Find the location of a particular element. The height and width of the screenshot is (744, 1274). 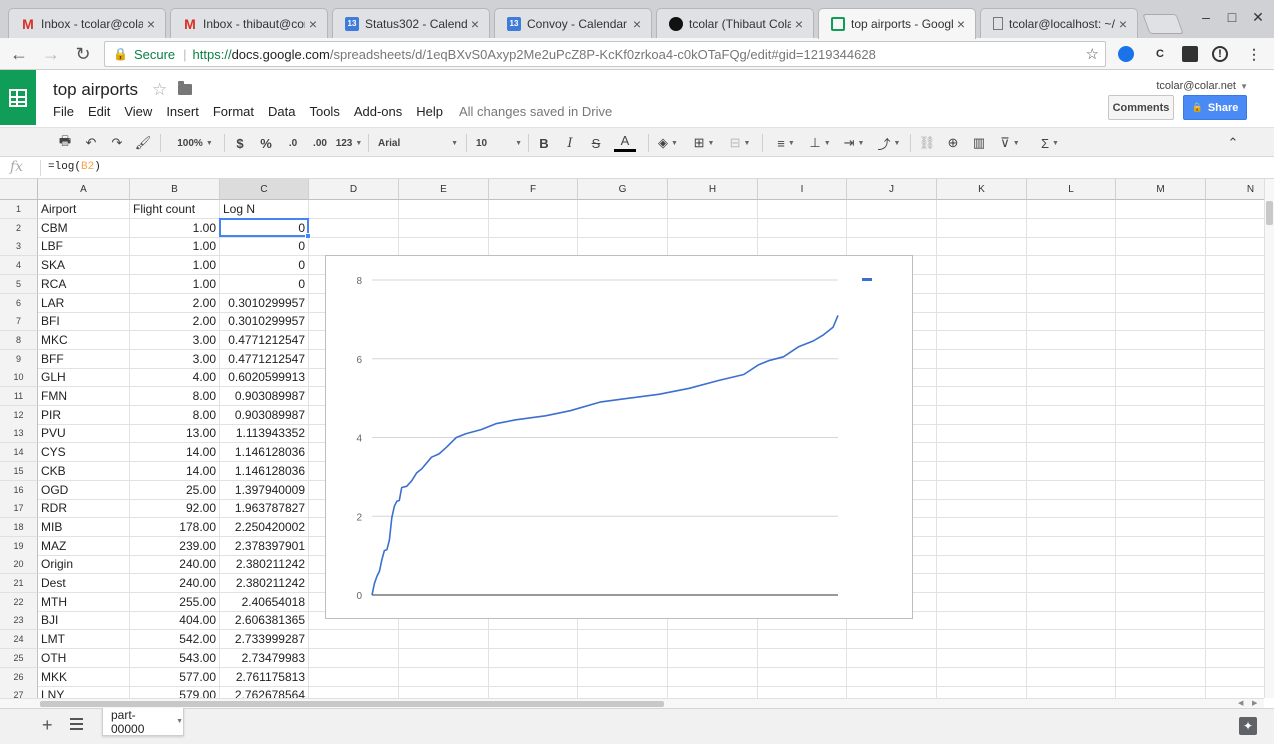

cell-c7: 0.3010299957 is located at coordinates (264, 322).